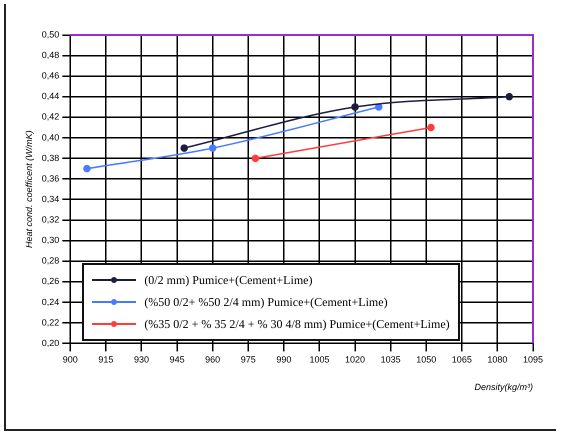 The image size is (563, 437). Describe the element at coordinates (212, 359) in the screenshot. I see `x-tick-label: 960` at that location.